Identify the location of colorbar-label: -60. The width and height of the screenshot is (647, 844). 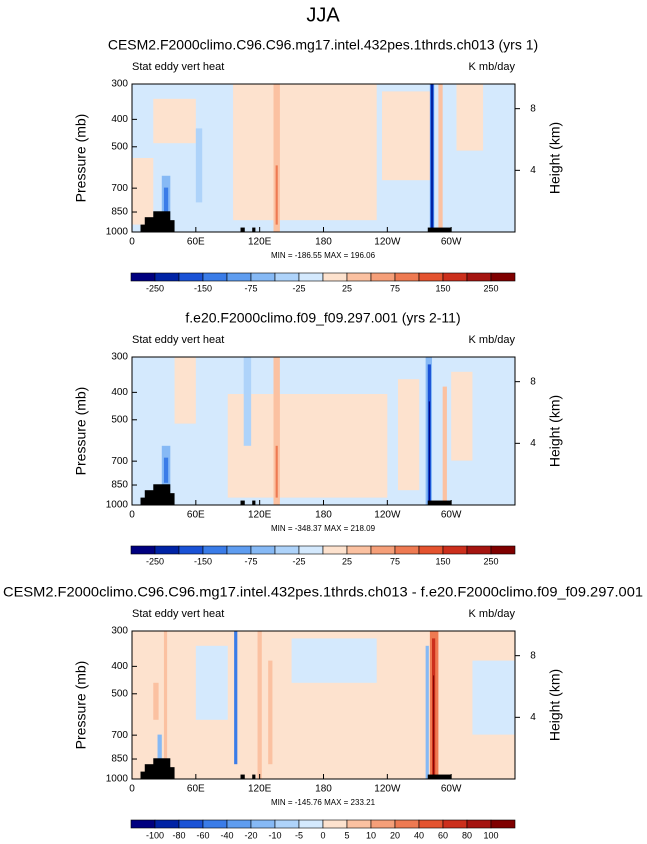
(202, 835).